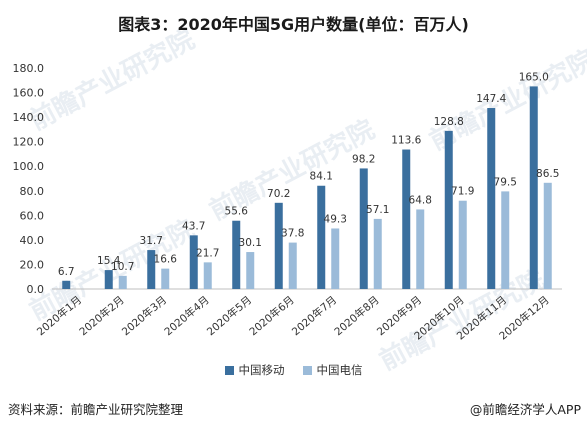  I want to click on data-label-china-mobile: 6.7, so click(66, 272).